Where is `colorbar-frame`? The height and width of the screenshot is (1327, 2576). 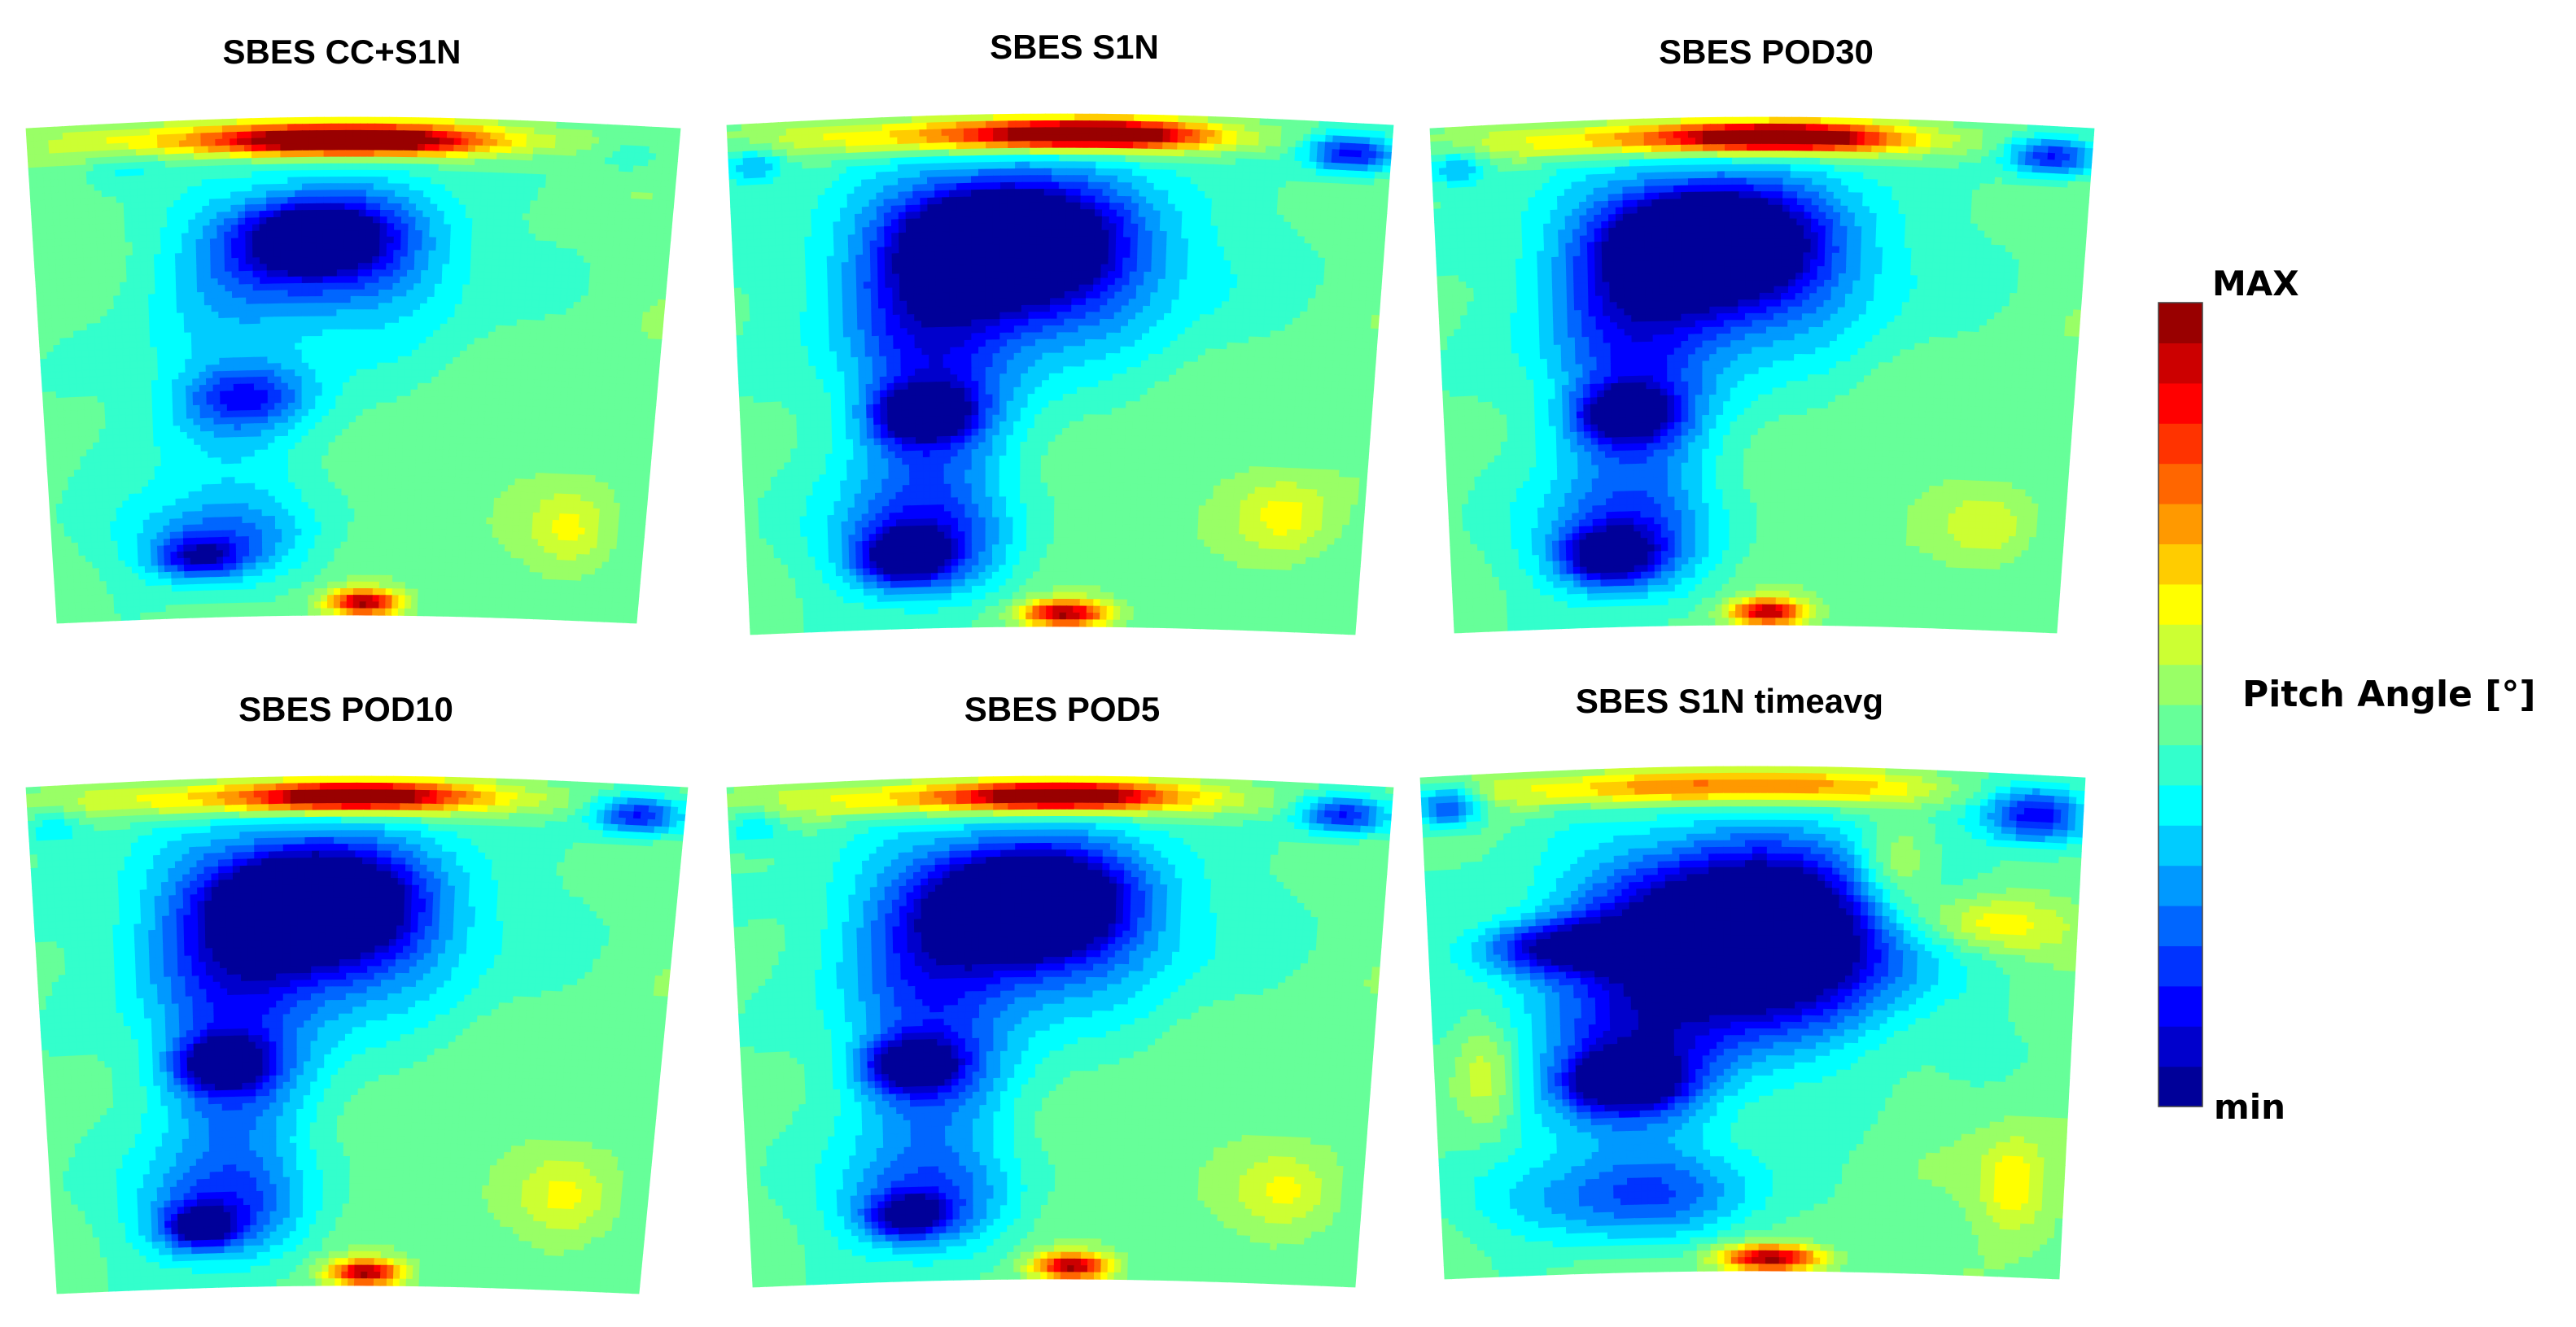
colorbar-frame is located at coordinates (2180, 704).